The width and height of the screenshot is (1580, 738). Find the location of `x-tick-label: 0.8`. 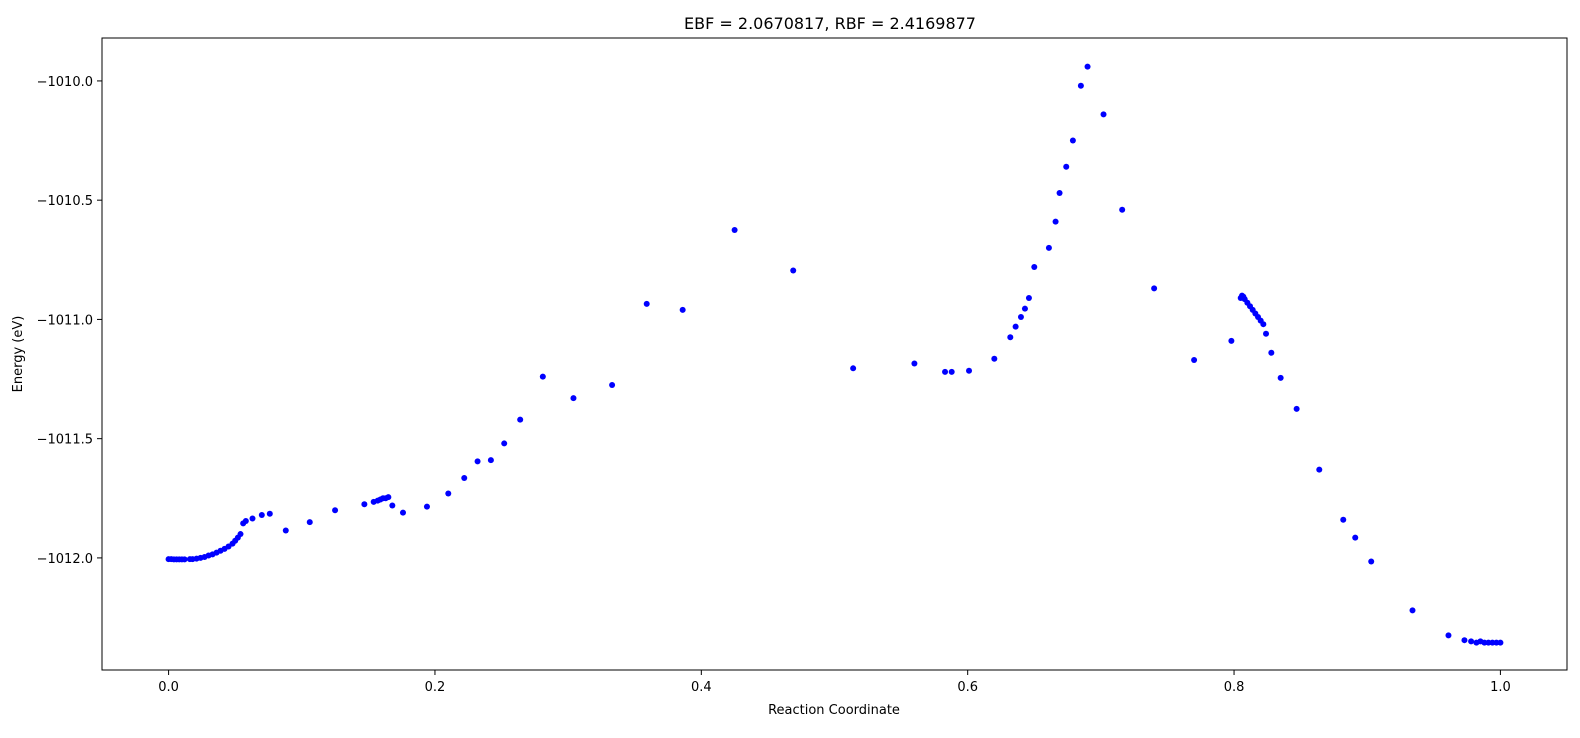

x-tick-label: 0.8 is located at coordinates (1234, 687).